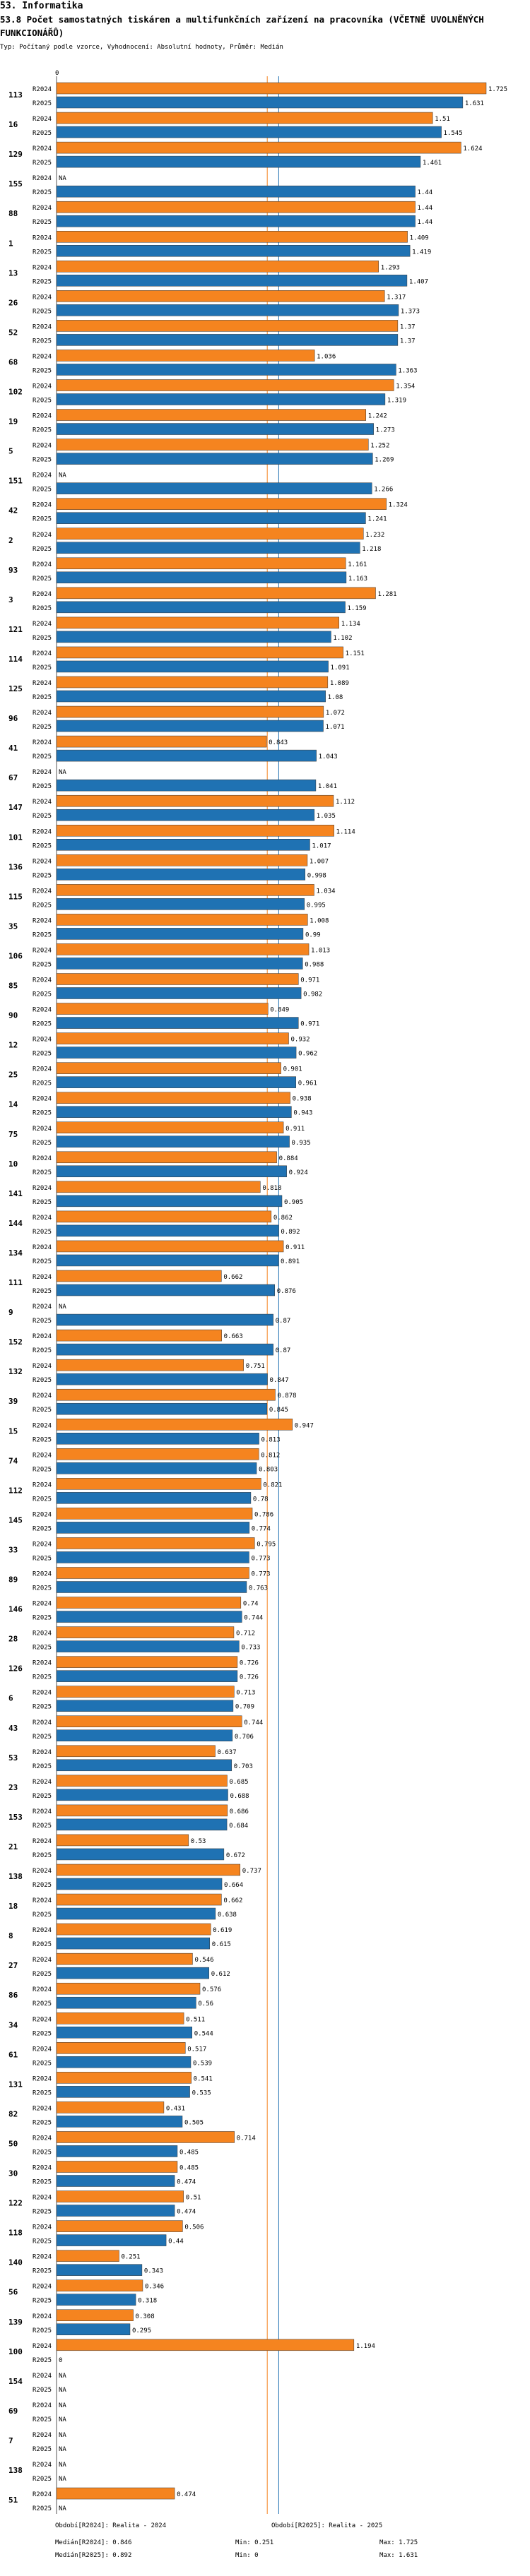 This screenshot has height=2576, width=530. Describe the element at coordinates (13, 1431) in the screenshot. I see `group-label: 15` at that location.